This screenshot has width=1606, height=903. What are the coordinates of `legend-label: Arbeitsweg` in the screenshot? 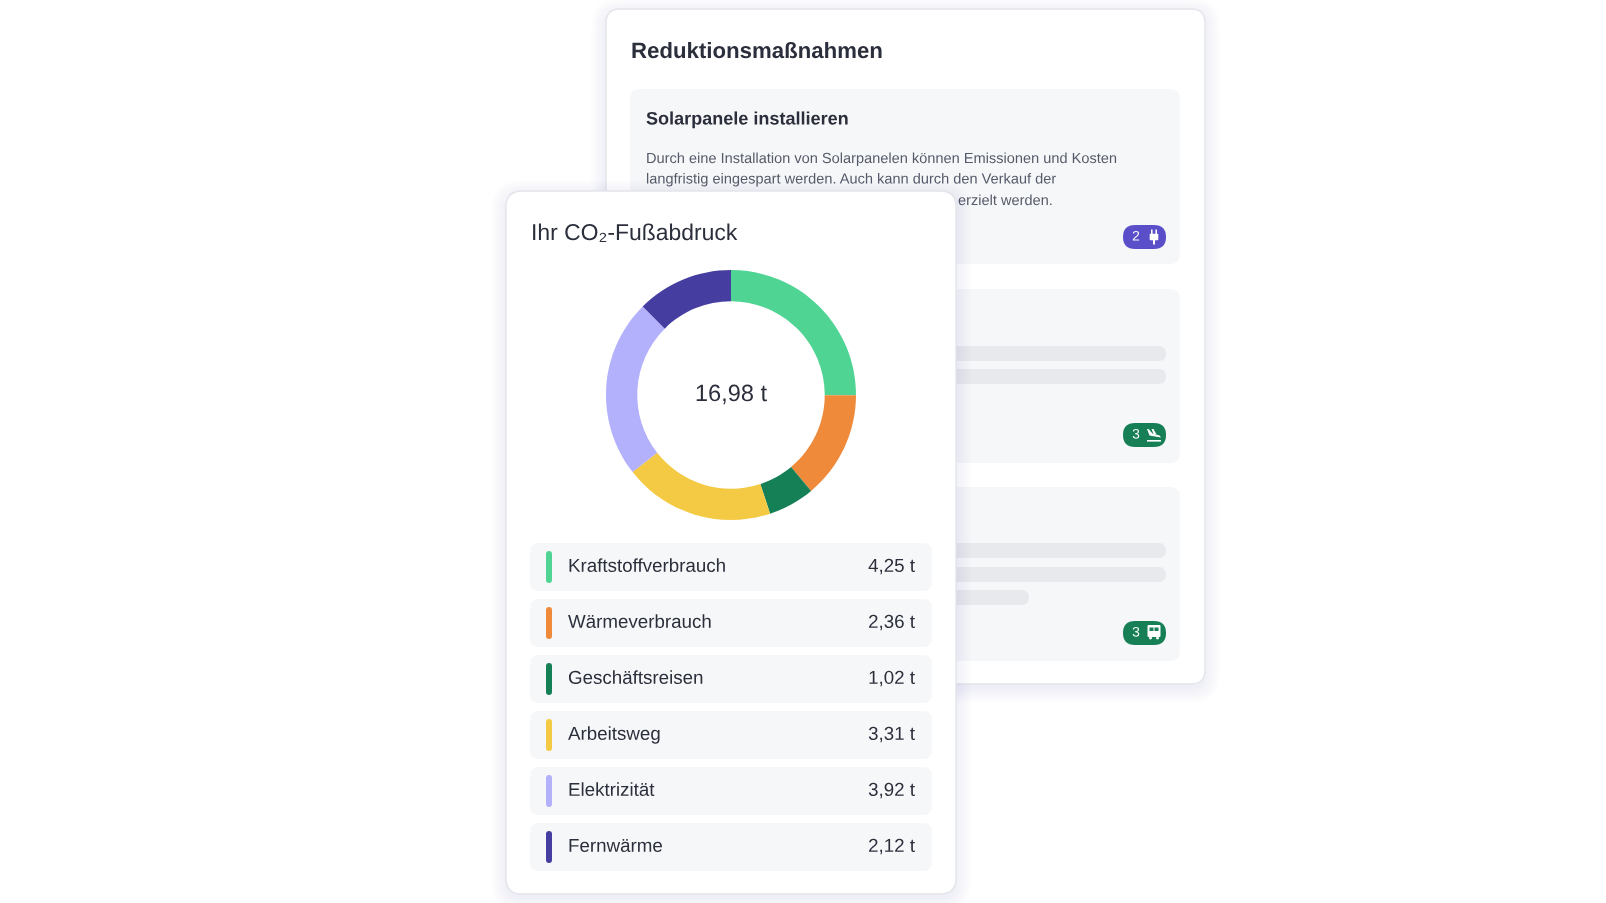 It's located at (614, 735).